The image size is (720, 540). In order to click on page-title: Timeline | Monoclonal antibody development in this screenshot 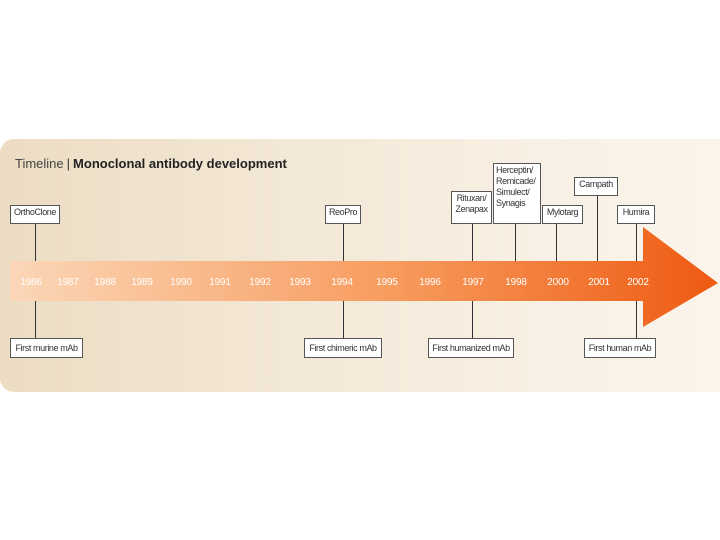, I will do `click(151, 163)`.